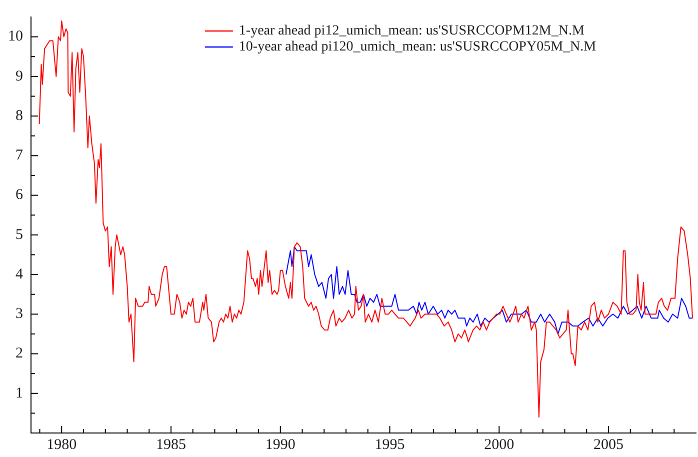 Image resolution: width=698 pixels, height=457 pixels. I want to click on legend-label: 1-year ahead pi12_umich_mean: us'SUSRCCOPM12M_N.M, so click(411, 31).